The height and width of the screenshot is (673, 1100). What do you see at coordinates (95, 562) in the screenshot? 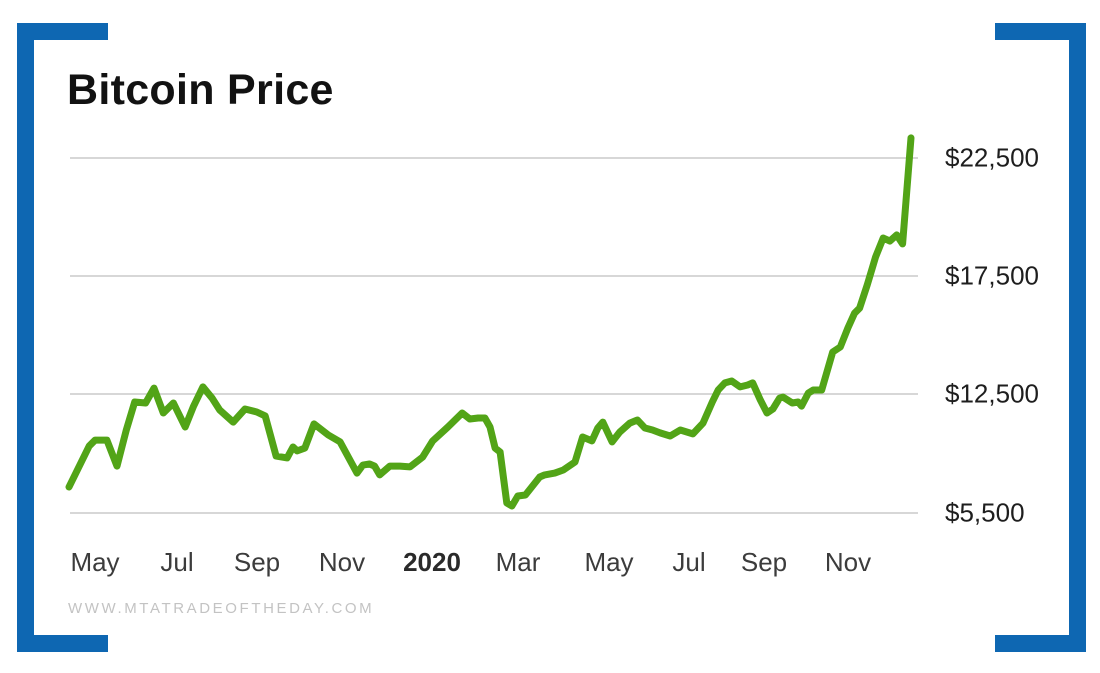
I see `x-tick-may-2019: May` at bounding box center [95, 562].